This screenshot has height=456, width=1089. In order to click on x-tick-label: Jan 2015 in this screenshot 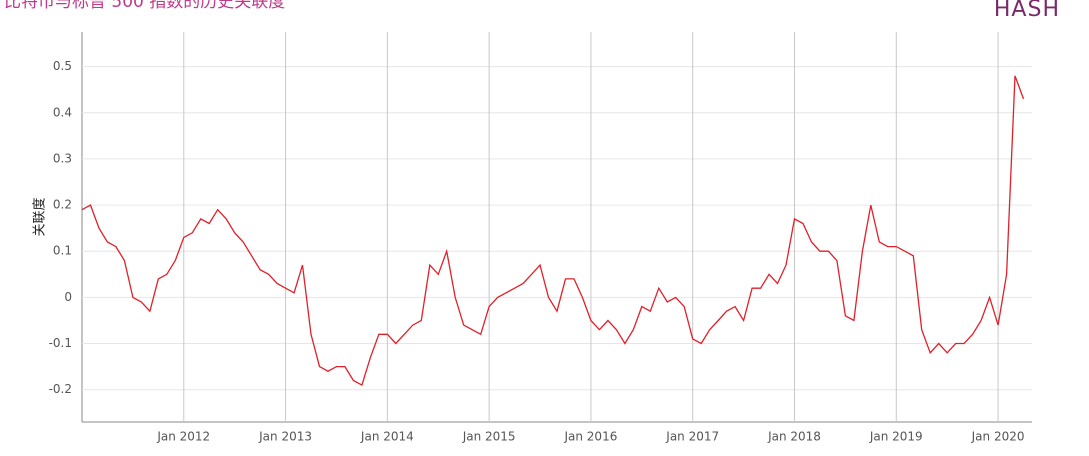, I will do `click(489, 437)`.